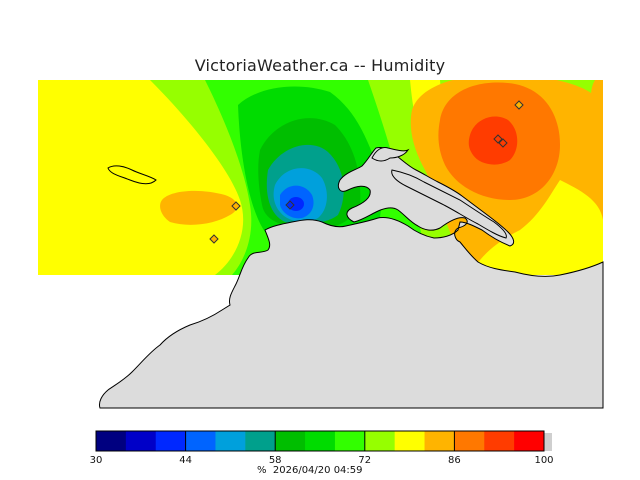  Describe the element at coordinates (198, 207) in the screenshot. I see `contour-orange-west` at that location.